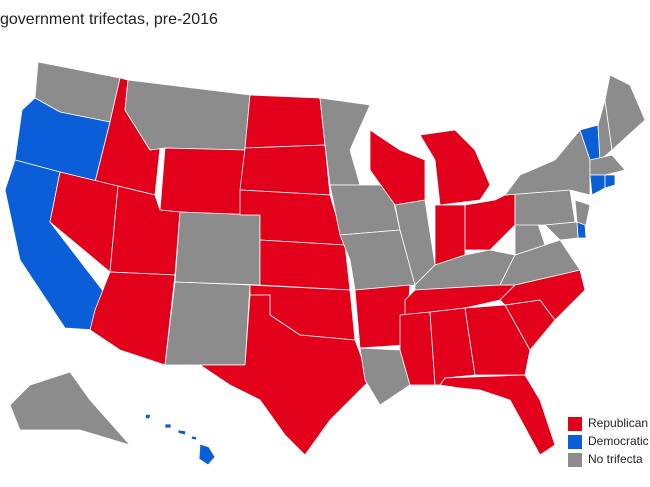  What do you see at coordinates (109, 19) in the screenshot?
I see `map-title: government trifectas, pre-2016` at bounding box center [109, 19].